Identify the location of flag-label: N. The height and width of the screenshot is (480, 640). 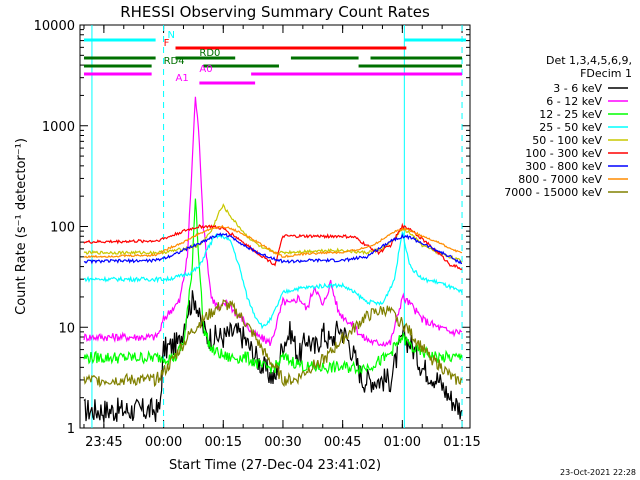
(171, 35).